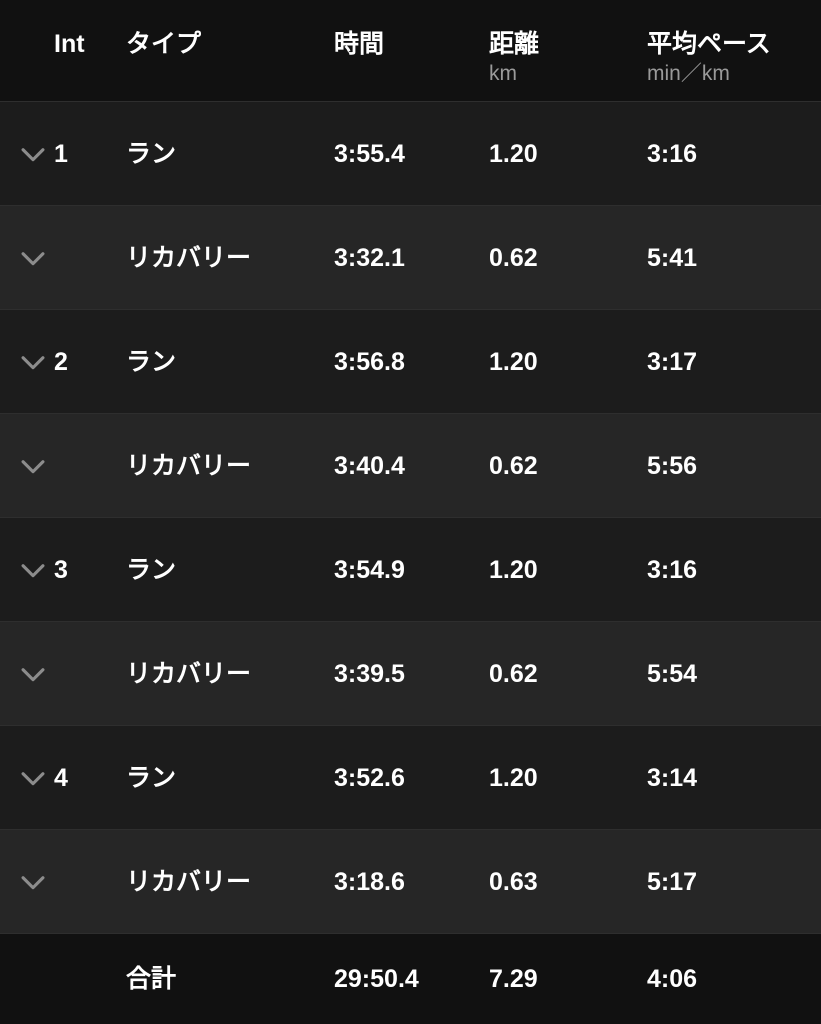 This screenshot has height=1024, width=821. What do you see at coordinates (410, 361) in the screenshot?
I see `table-row: 2 ラン 3:56.8 1.20 3:17` at bounding box center [410, 361].